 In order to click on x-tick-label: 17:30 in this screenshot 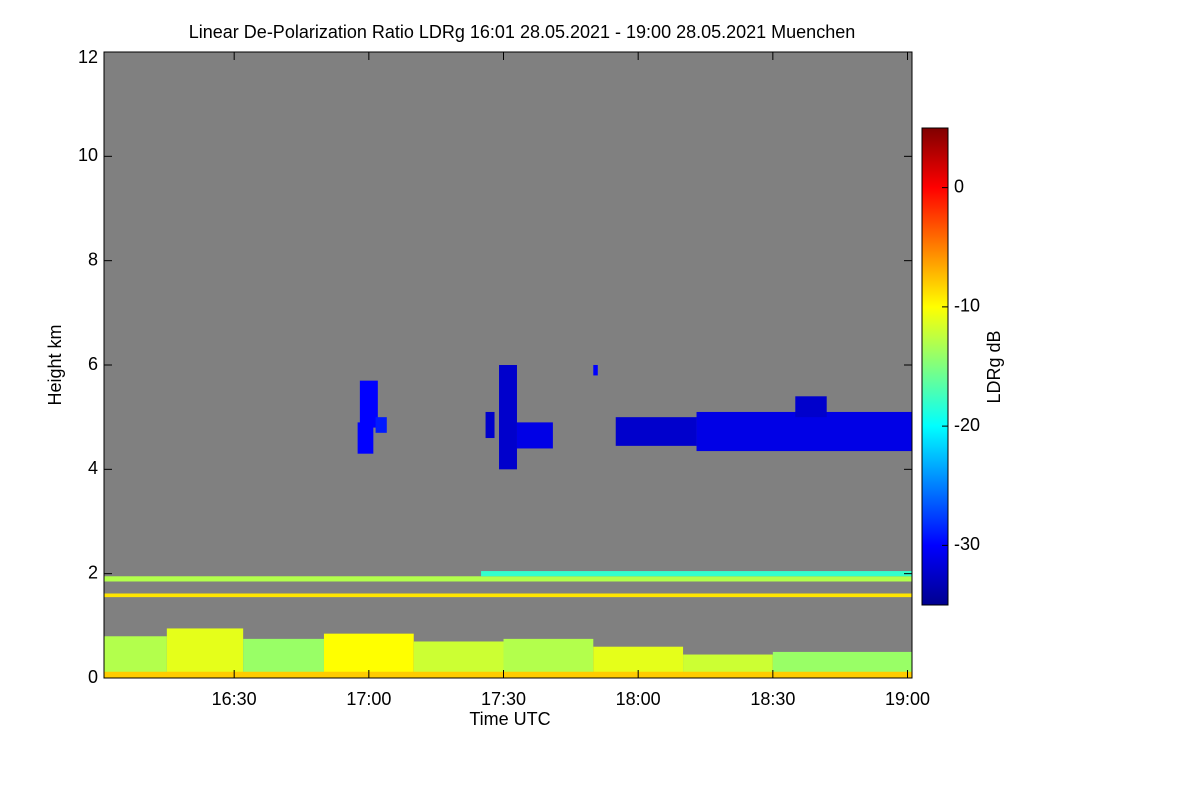, I will do `click(503, 699)`.